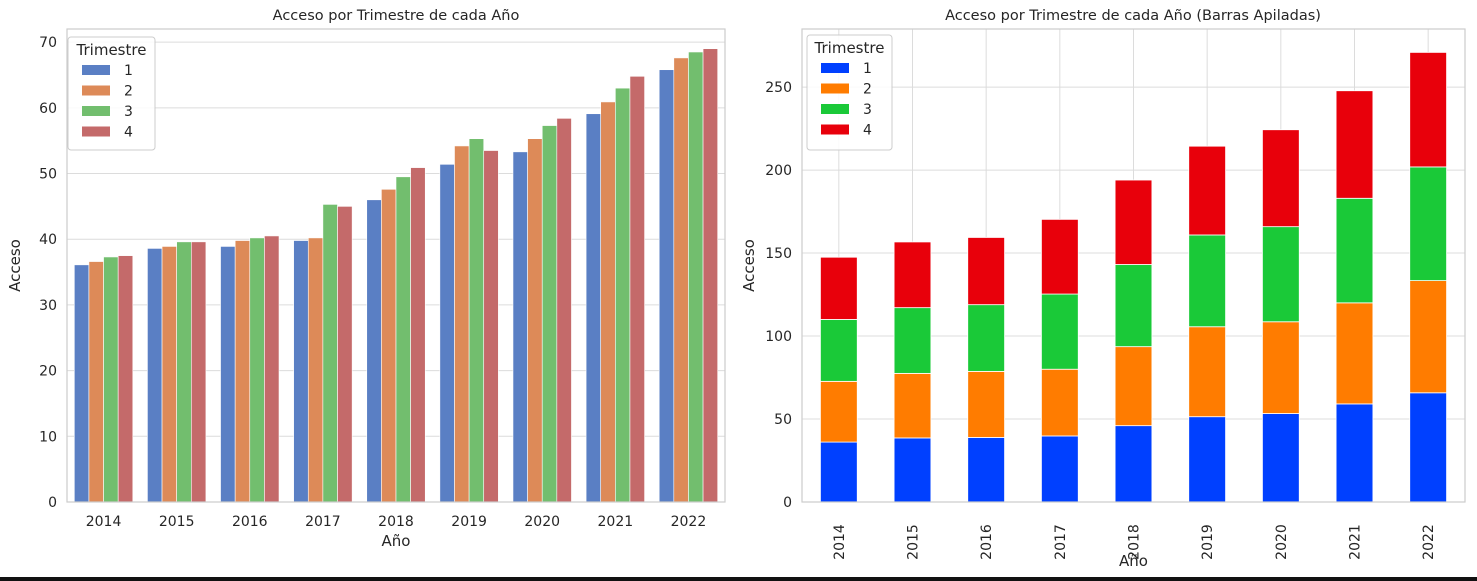 Image resolution: width=1477 pixels, height=581 pixels. I want to click on chart-title: Acceso por Trimestre de cada Año, so click(396, 16).